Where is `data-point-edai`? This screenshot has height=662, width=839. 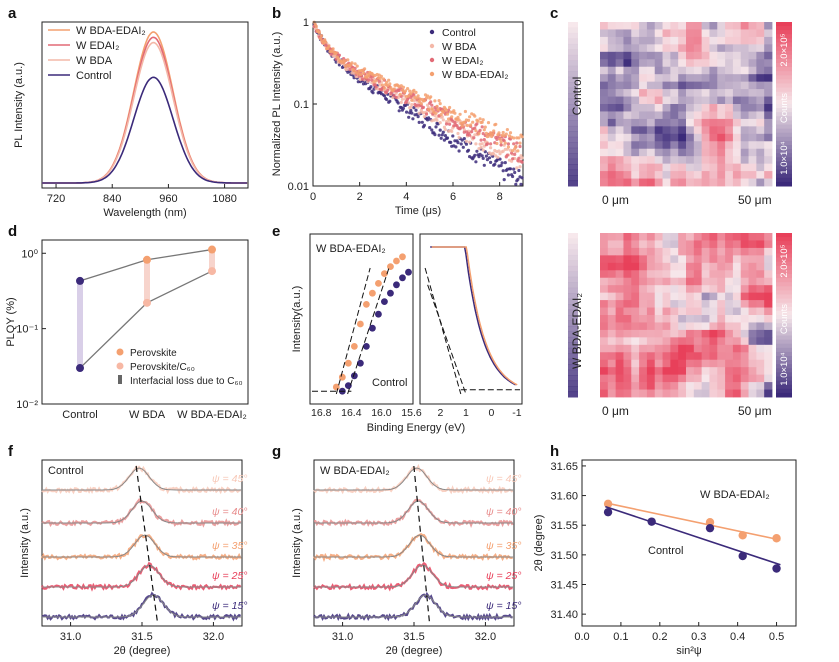
data-point-edai is located at coordinates (396, 261).